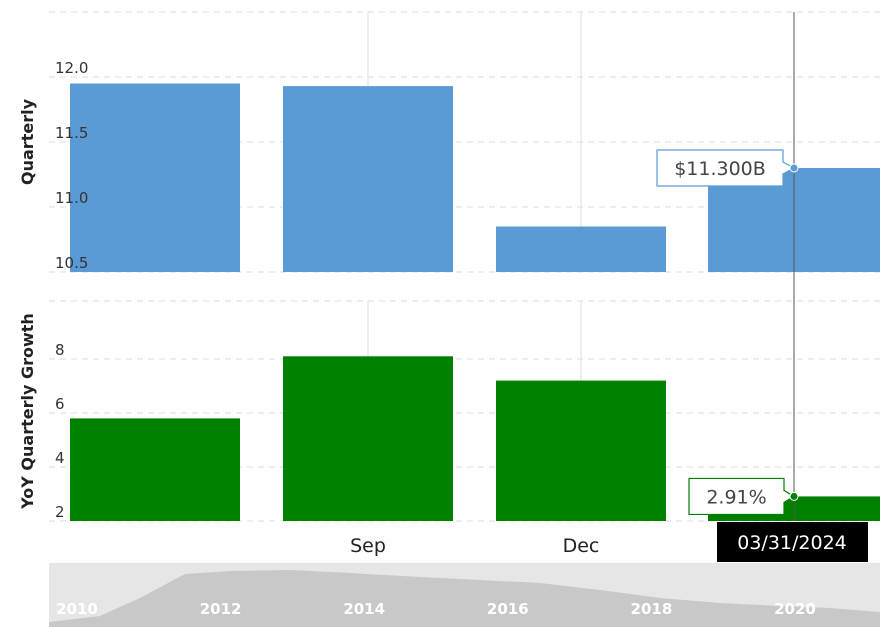 The width and height of the screenshot is (880, 627). Describe the element at coordinates (71, 68) in the screenshot. I see `y-tick-label: 12.0` at that location.